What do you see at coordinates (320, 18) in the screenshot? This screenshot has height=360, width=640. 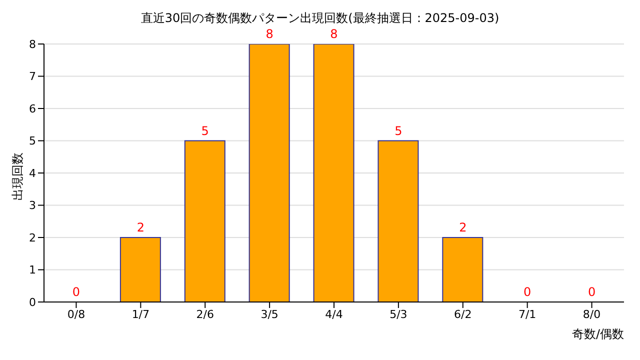 I see `chart-title: 直近30回の奇数偶数パターン出現回数(最終抽選日：2025-09-03)` at bounding box center [320, 18].